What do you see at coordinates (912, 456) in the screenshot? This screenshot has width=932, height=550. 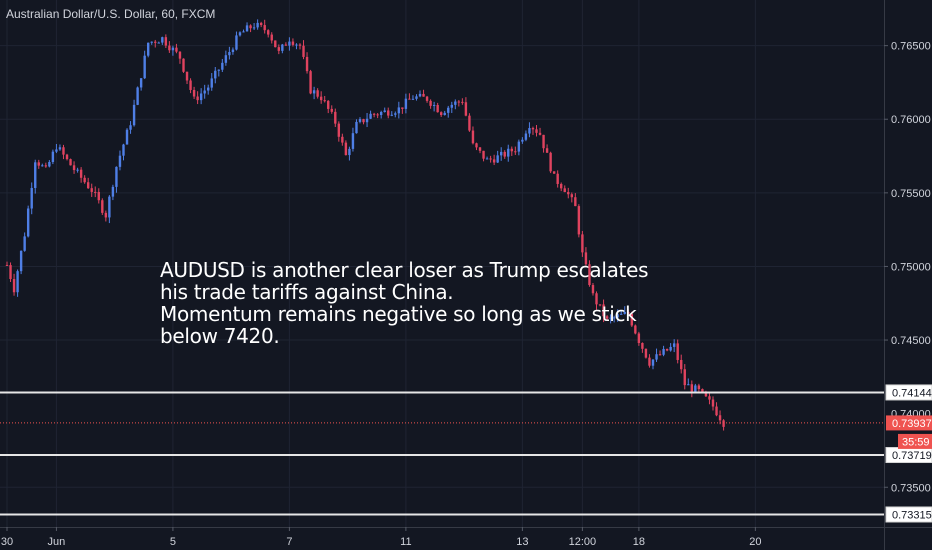 I see `line-price-label: 0.73719` at bounding box center [912, 456].